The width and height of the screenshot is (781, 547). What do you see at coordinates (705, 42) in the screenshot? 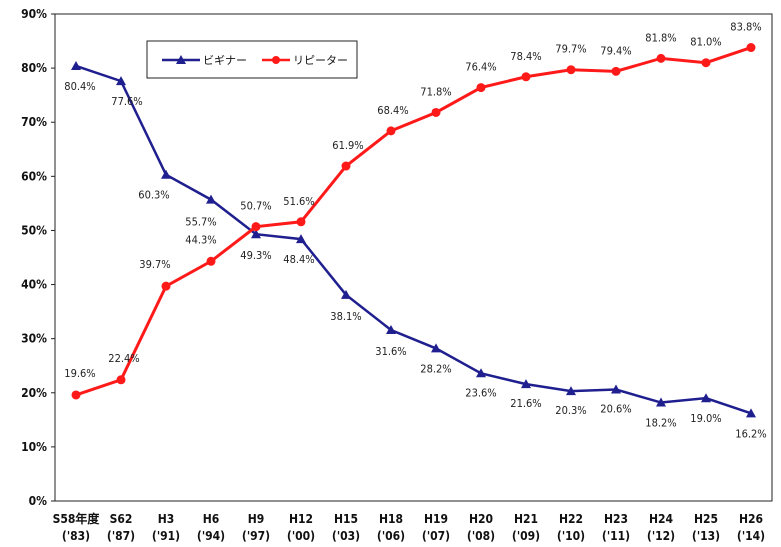
I see `data-label-repeater: 81.0%` at bounding box center [705, 42].